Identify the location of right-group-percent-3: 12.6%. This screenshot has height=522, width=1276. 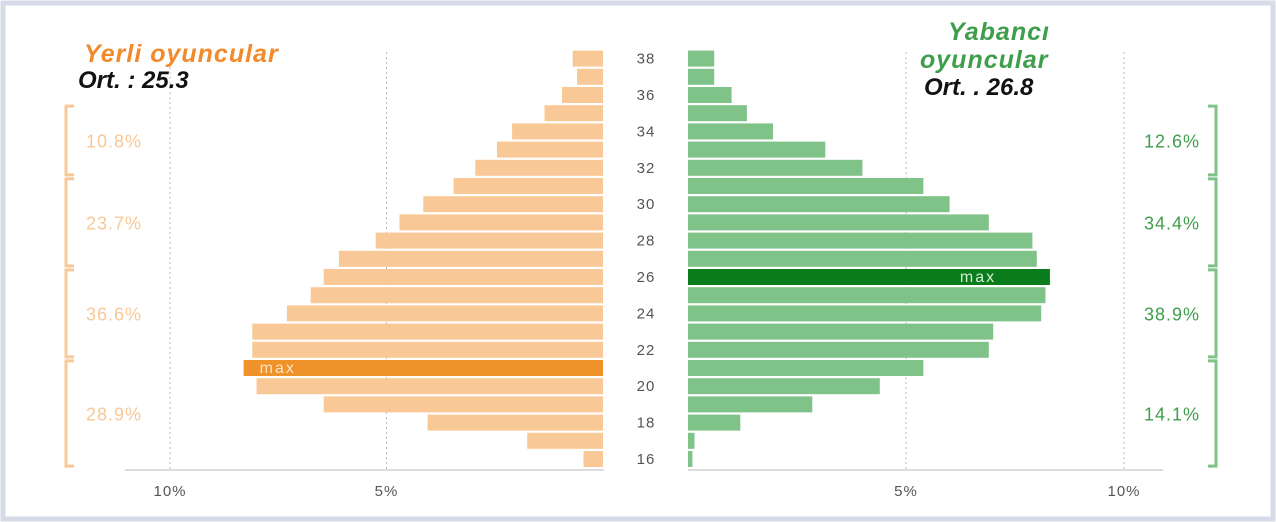
(1172, 142).